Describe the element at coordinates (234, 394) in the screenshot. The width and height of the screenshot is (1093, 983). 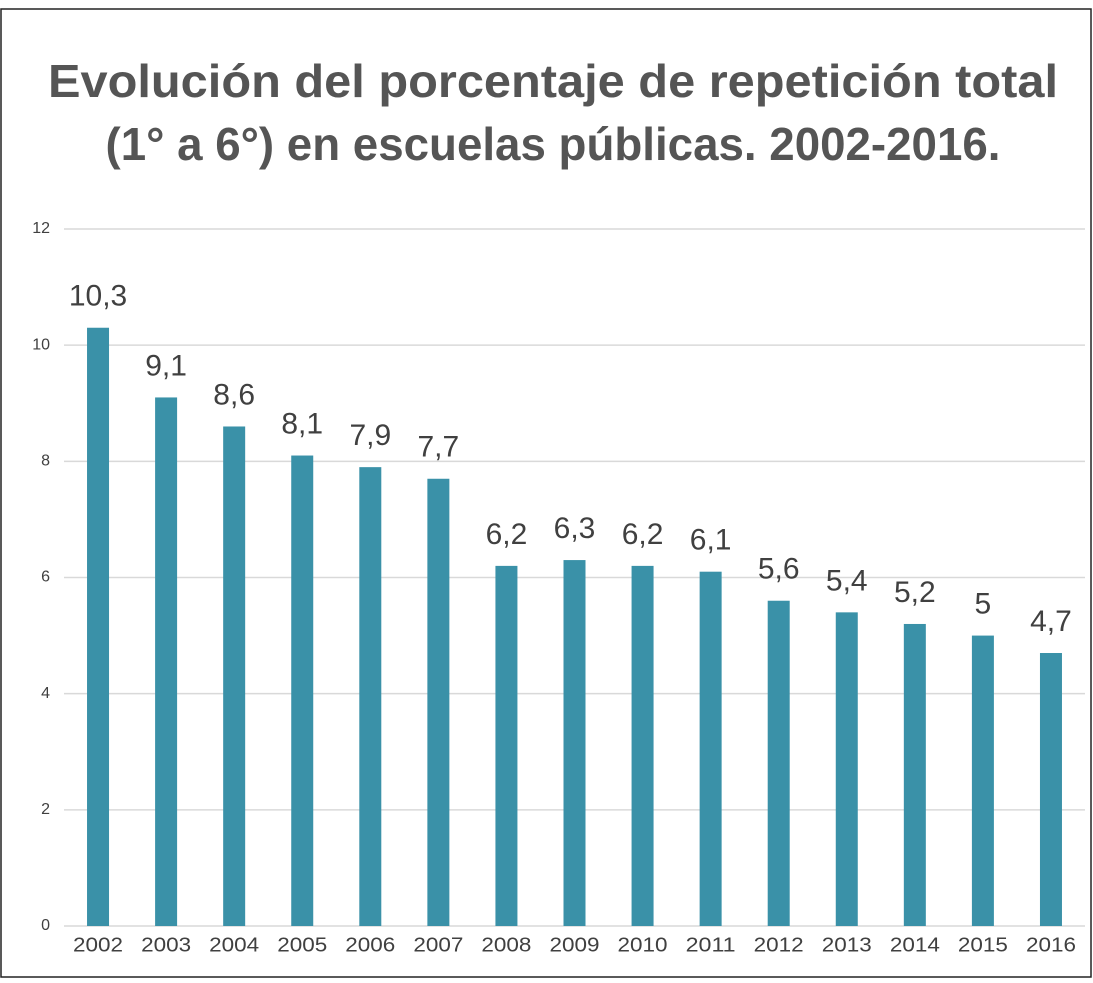
I see `data-label: 8,6` at that location.